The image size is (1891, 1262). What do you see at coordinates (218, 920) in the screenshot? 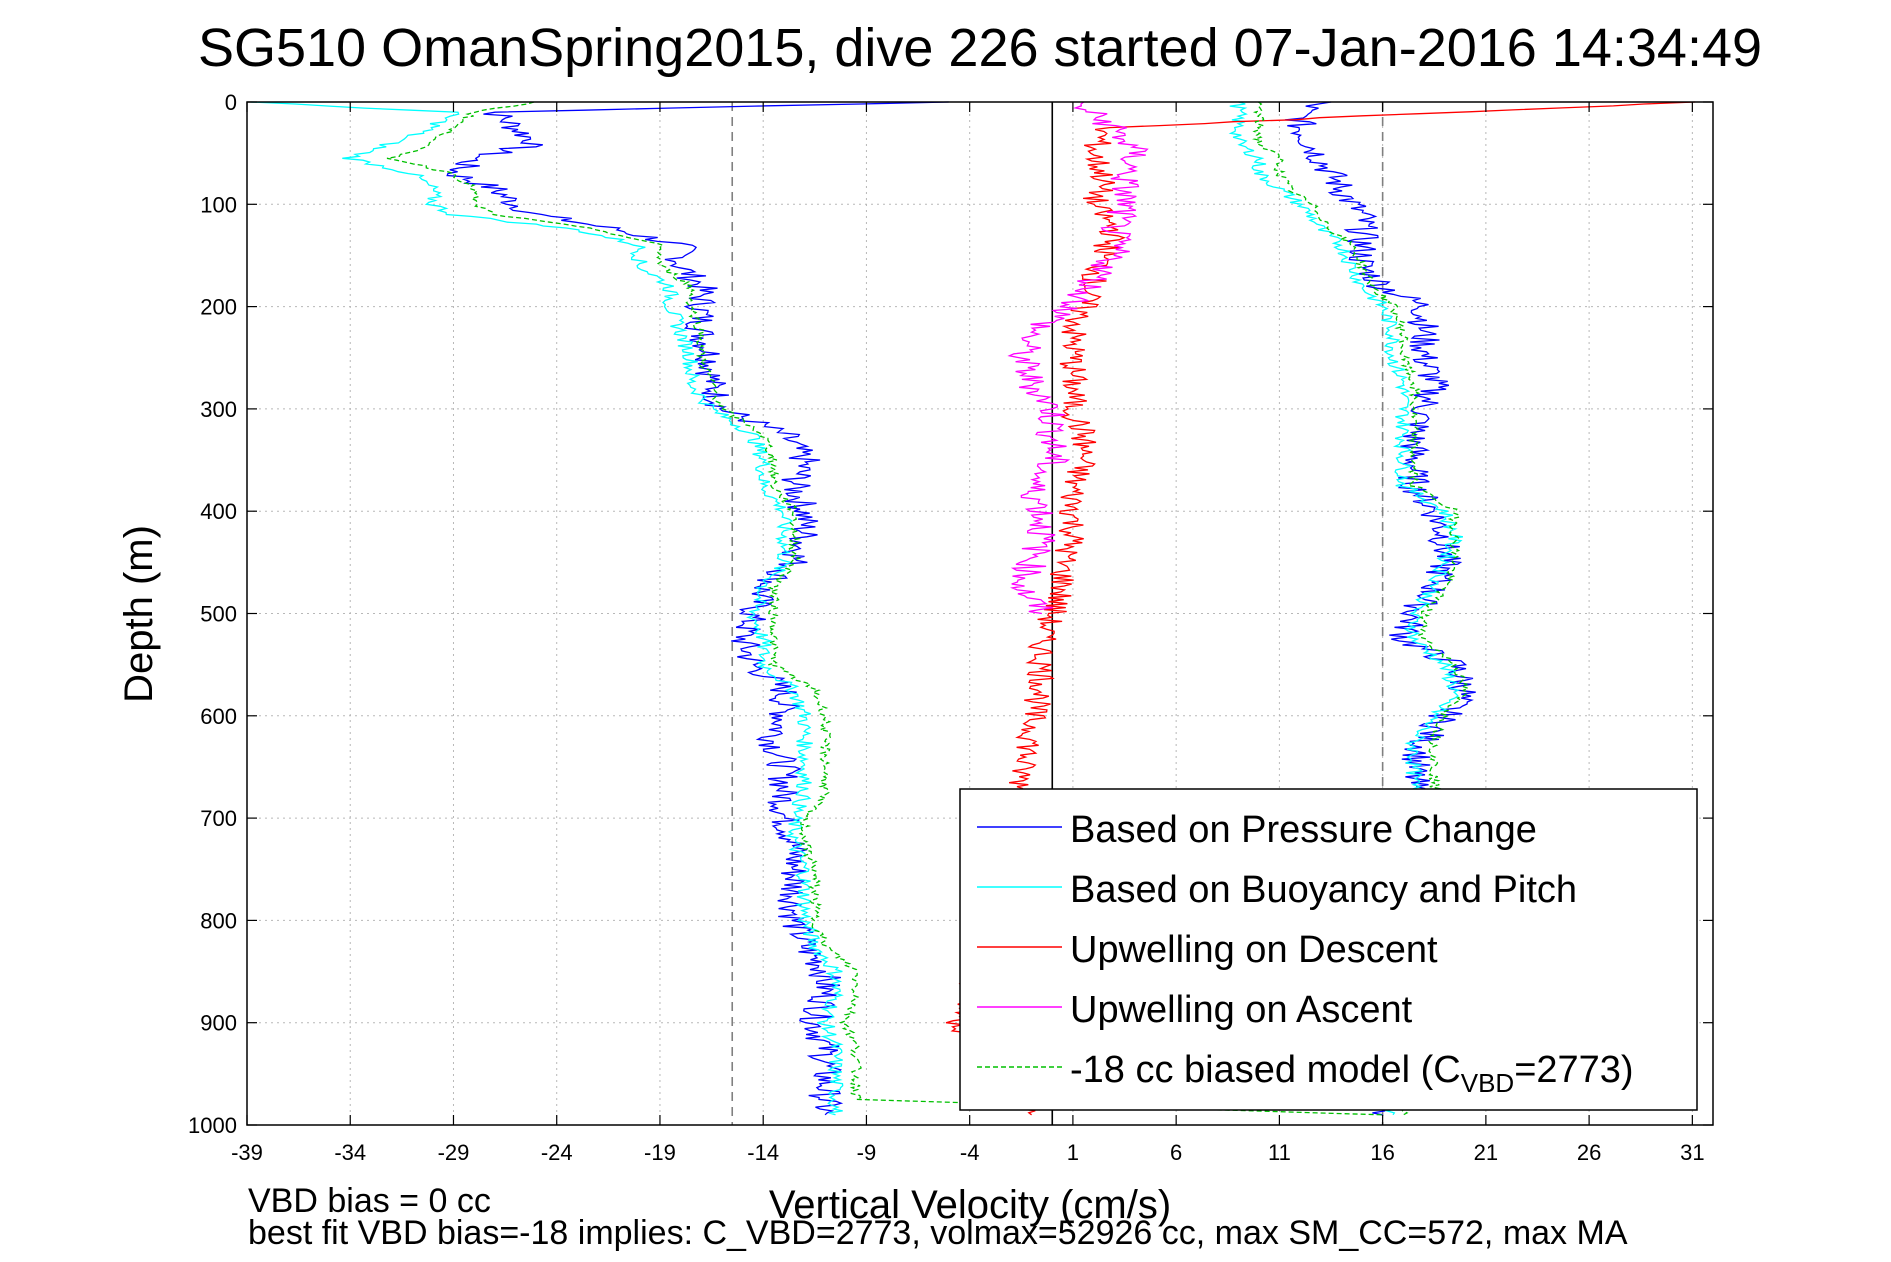
I see `y-tick-label: 800` at bounding box center [218, 920].